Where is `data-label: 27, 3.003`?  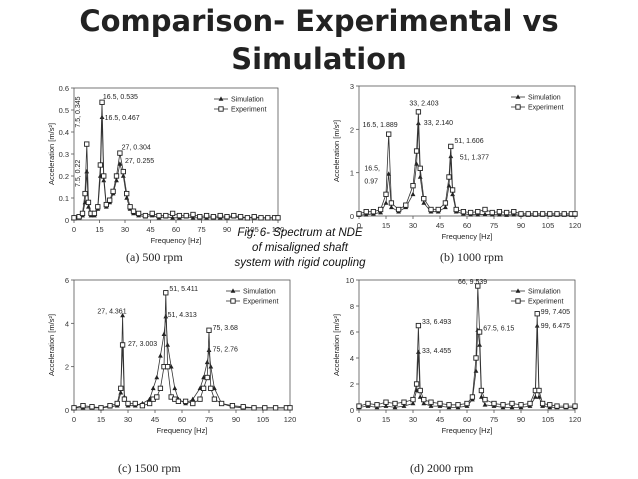
data-label: 27, 3.003 is located at coordinates (142, 344).